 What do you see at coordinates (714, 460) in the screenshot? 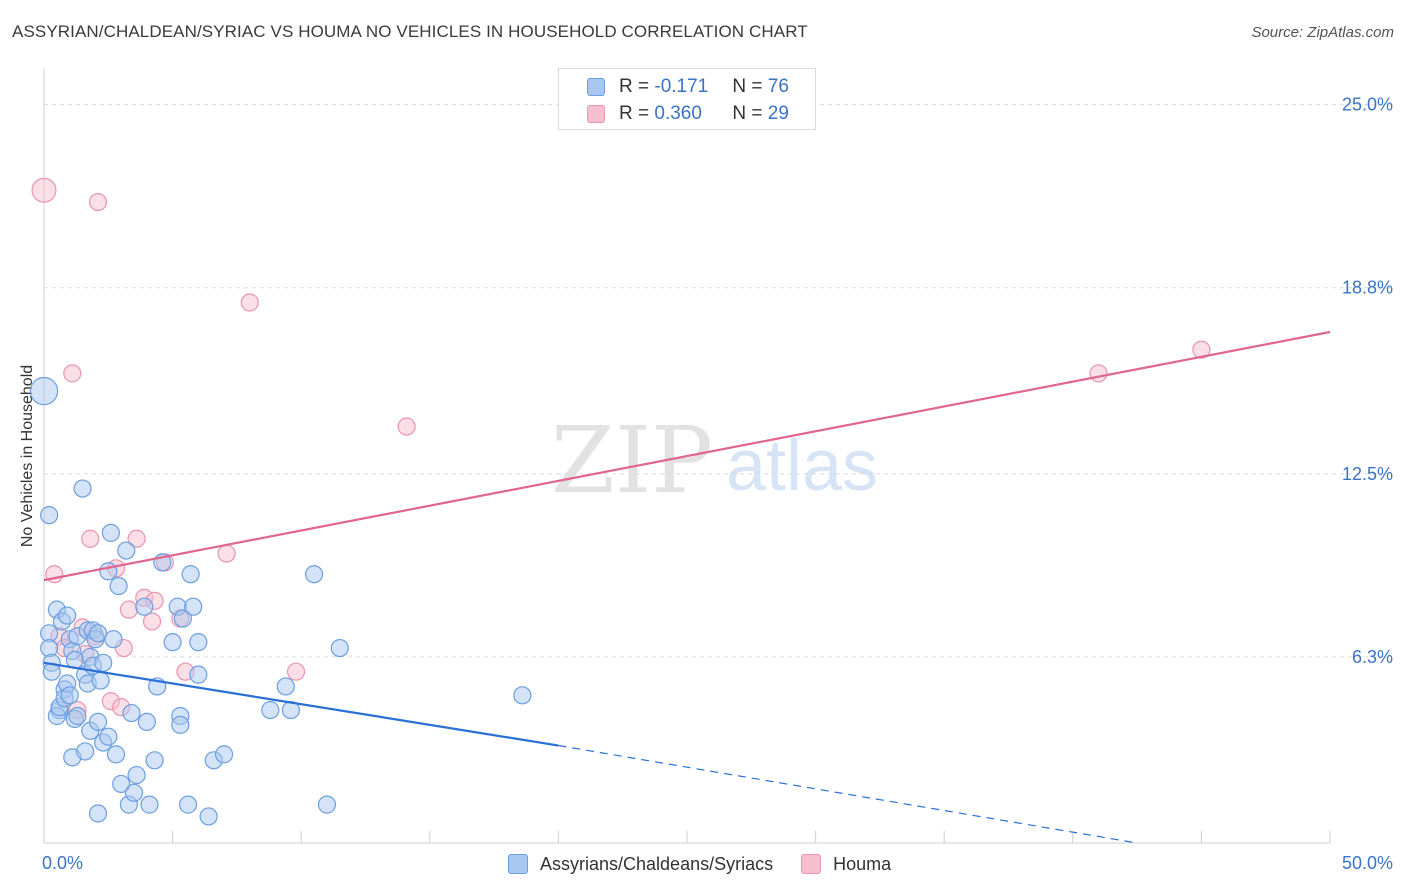
I see `watermark: ZIP atlas` at bounding box center [714, 460].